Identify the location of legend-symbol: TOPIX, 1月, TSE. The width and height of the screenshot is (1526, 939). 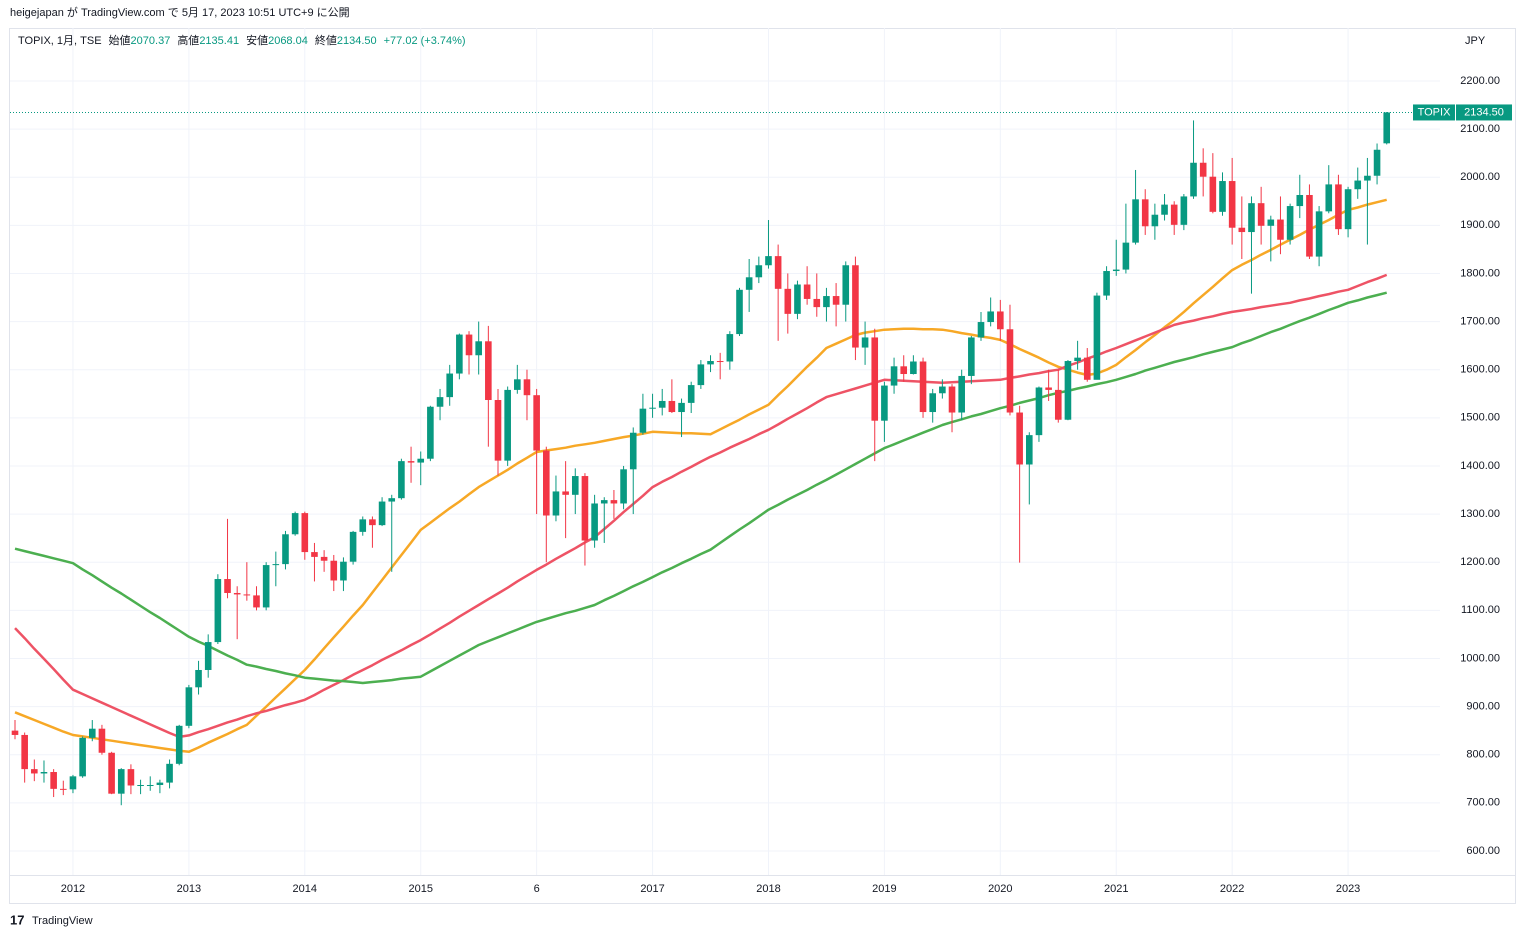
(60, 41).